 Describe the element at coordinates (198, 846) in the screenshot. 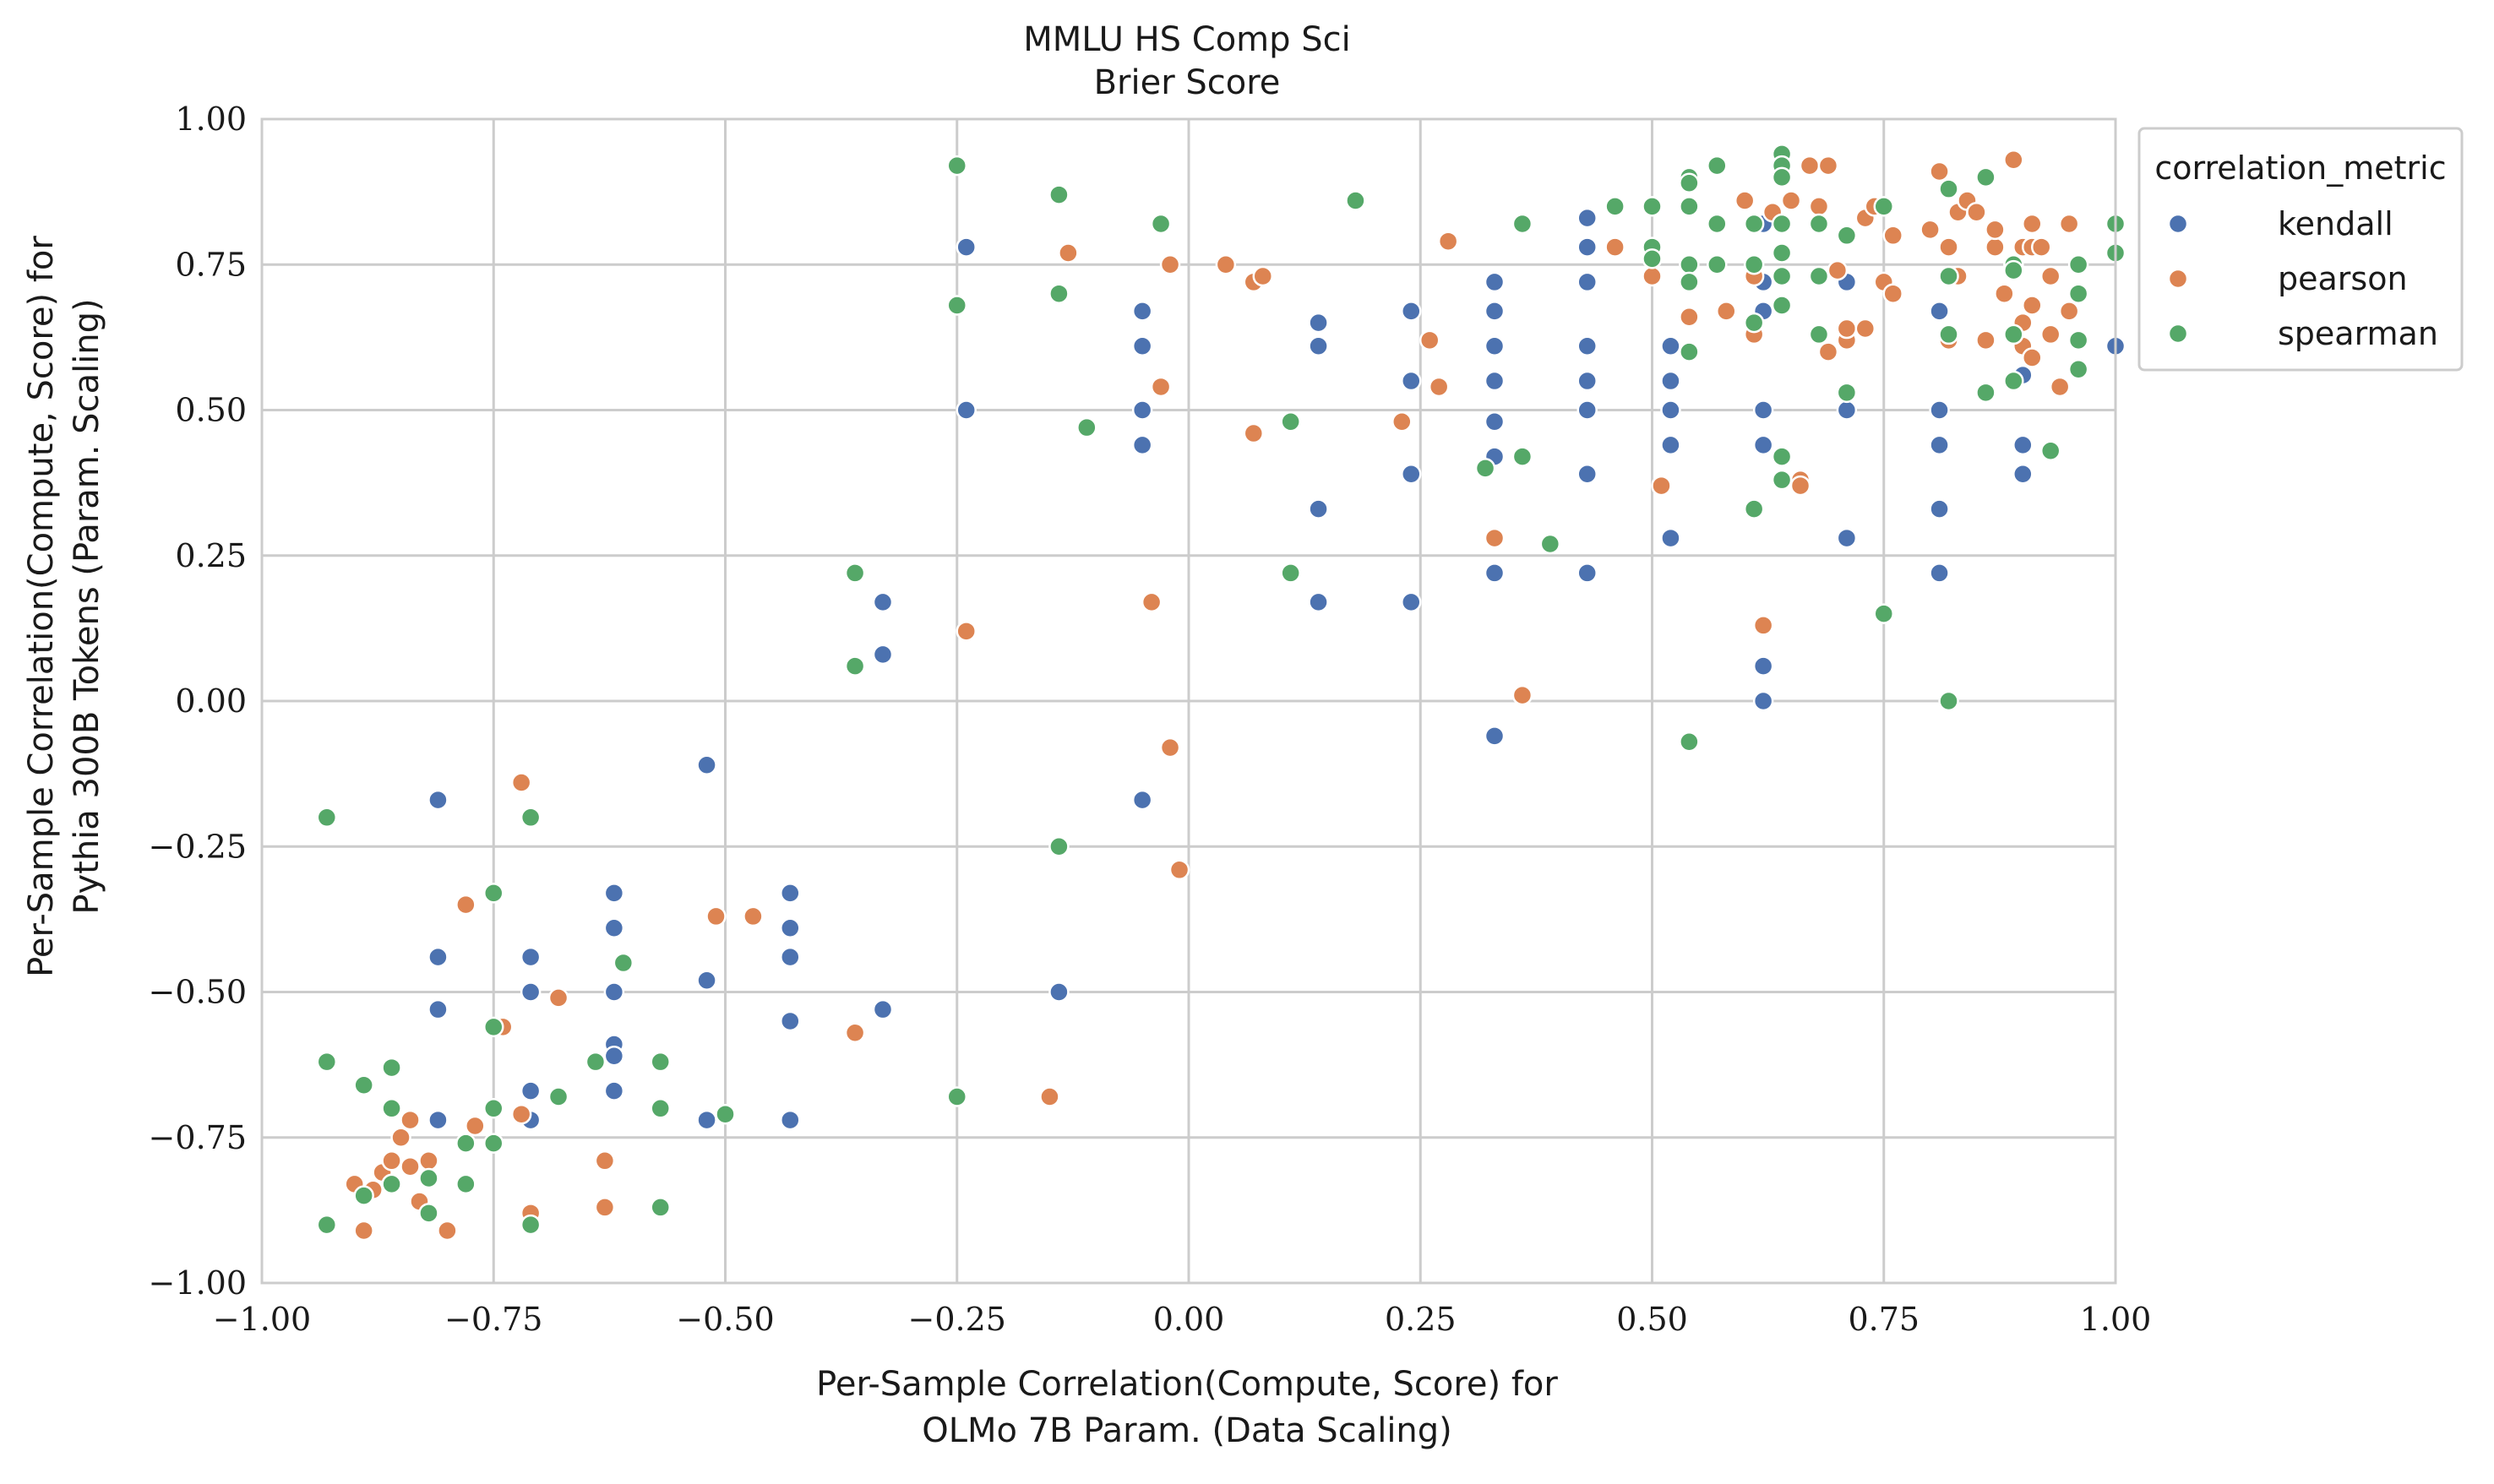

I see `y-tick-label: −0.25` at that location.